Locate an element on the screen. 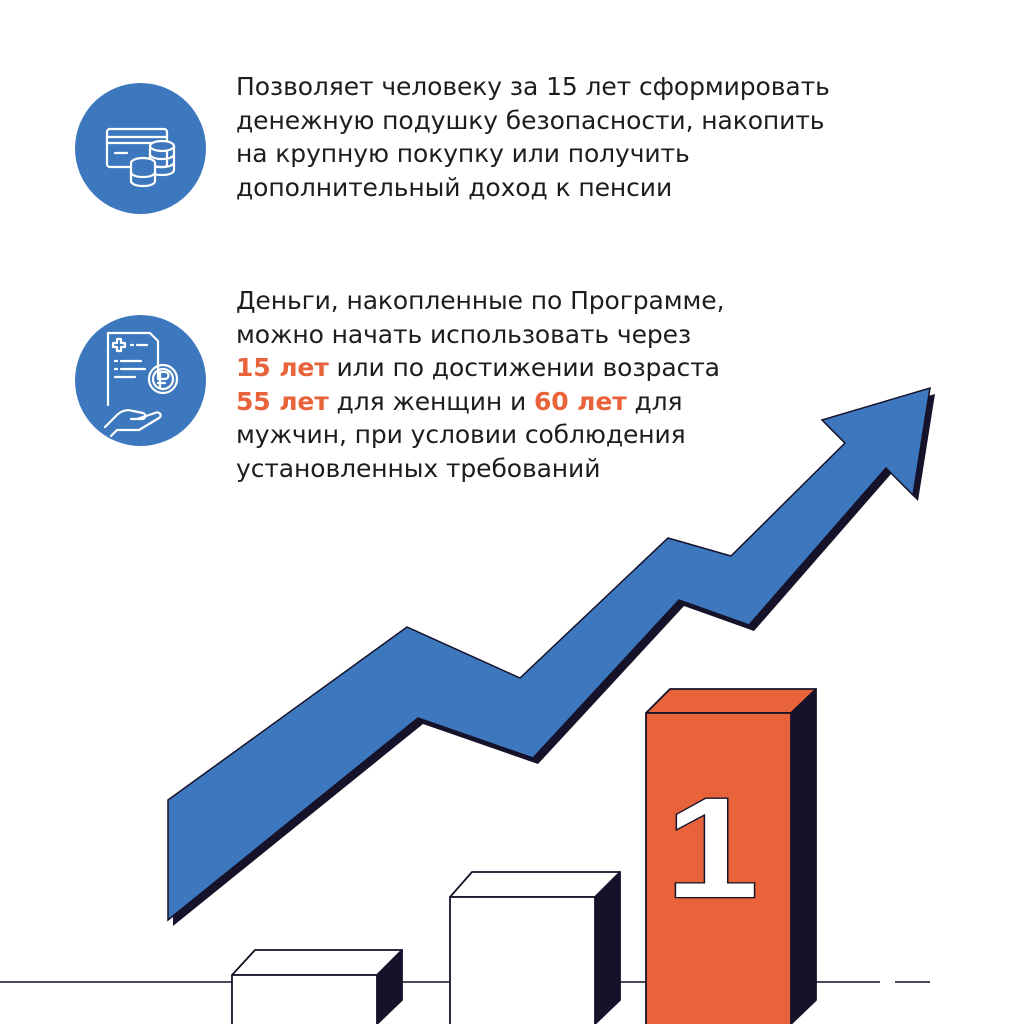  bar-tall is located at coordinates (731, 856).